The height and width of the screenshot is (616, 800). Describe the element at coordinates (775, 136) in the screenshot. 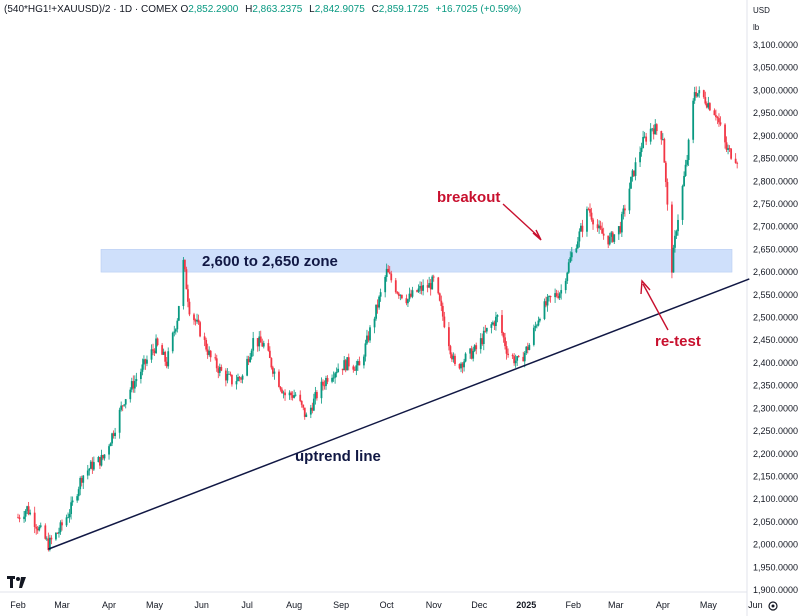

I see `price-tick-label: 2,900.0000` at that location.